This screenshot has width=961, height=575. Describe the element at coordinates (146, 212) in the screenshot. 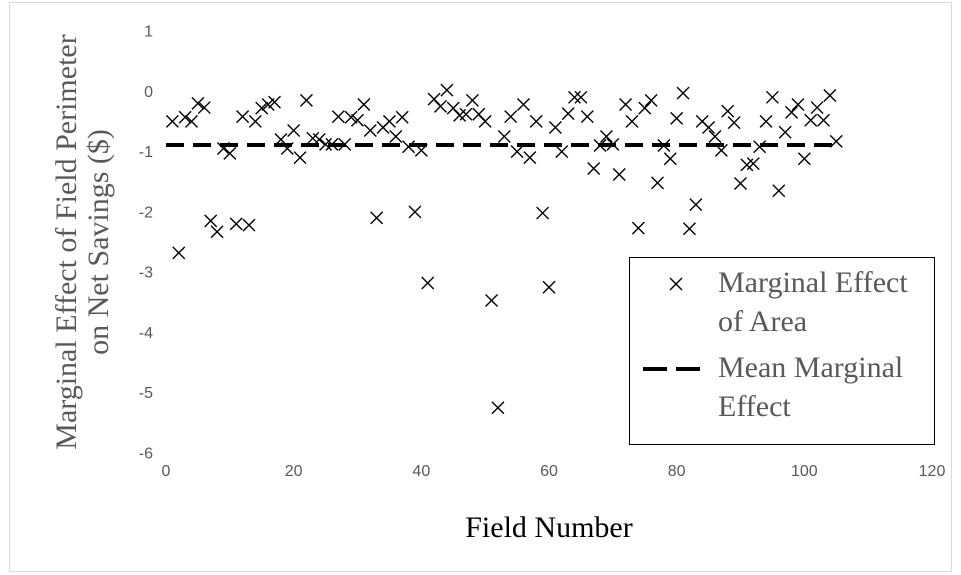

I see `y-tick-label: -2` at that location.